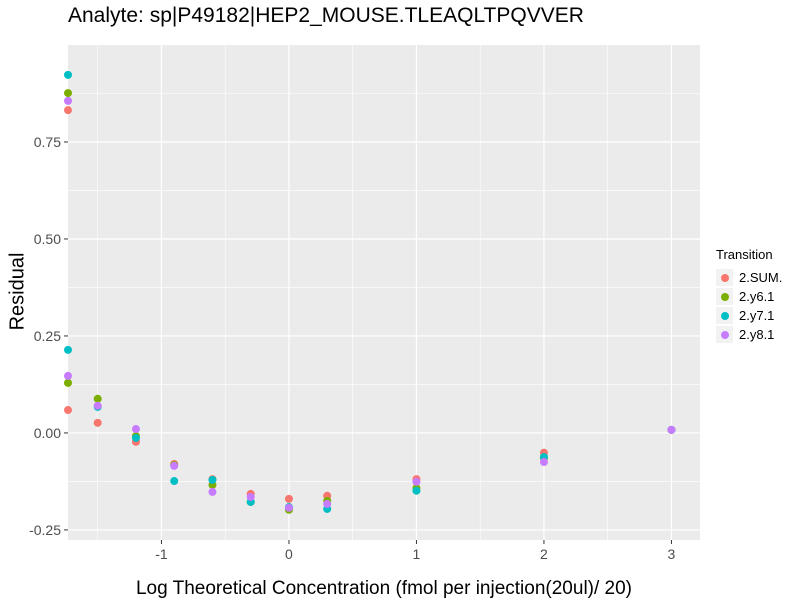  I want to click on x-tick-label: 2, so click(544, 554).